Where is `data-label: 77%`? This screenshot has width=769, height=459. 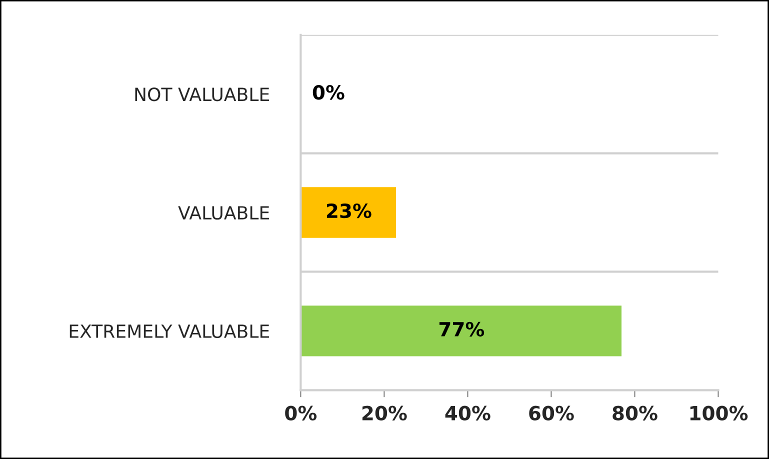
data-label: 77% is located at coordinates (461, 329).